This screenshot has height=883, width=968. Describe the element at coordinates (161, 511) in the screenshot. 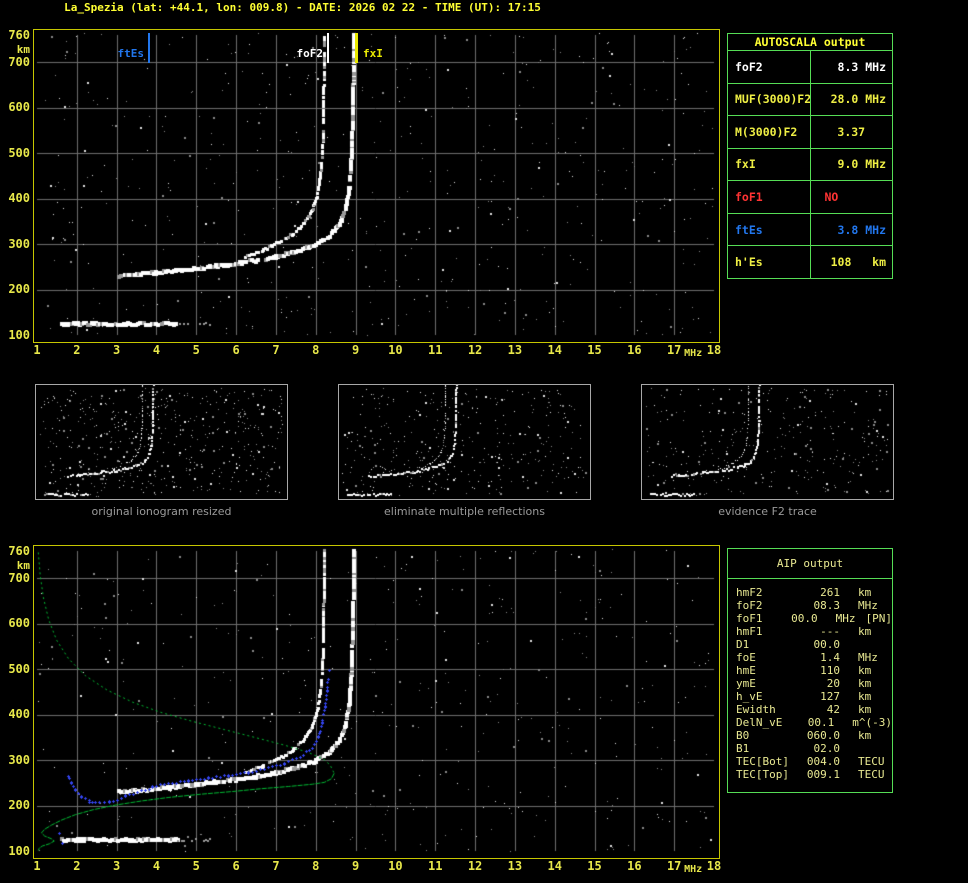

I see `thumbnail-caption: original ionogram resized` at that location.